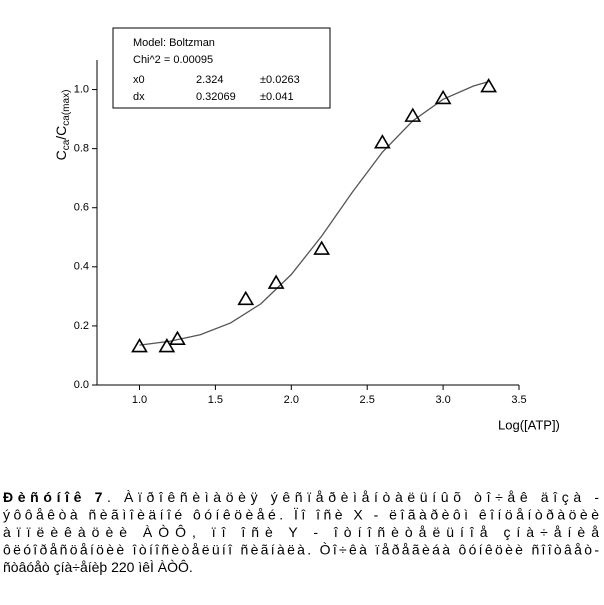 This screenshot has height=605, width=604. What do you see at coordinates (442, 400) in the screenshot?
I see `x-tick-label: 3.0` at bounding box center [442, 400].